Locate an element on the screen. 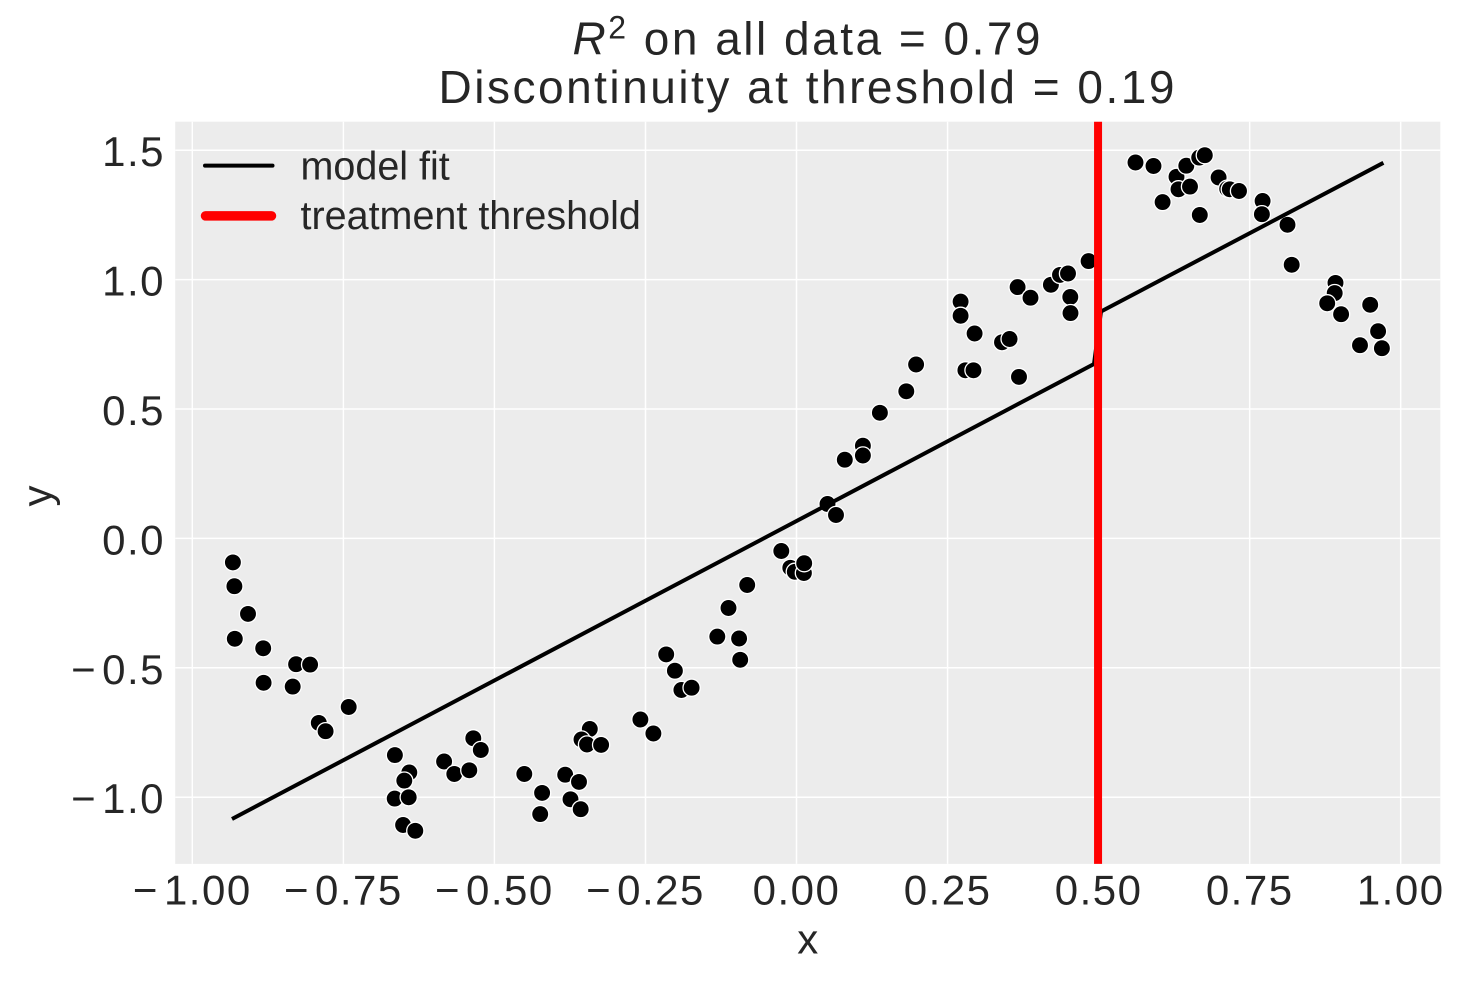 This screenshot has height=983, width=1463. svg-text: 0.25 is located at coordinates (948, 890).